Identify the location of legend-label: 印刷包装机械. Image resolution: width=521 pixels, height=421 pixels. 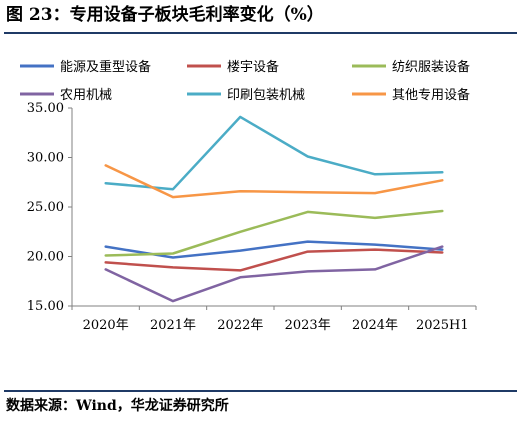
(266, 95).